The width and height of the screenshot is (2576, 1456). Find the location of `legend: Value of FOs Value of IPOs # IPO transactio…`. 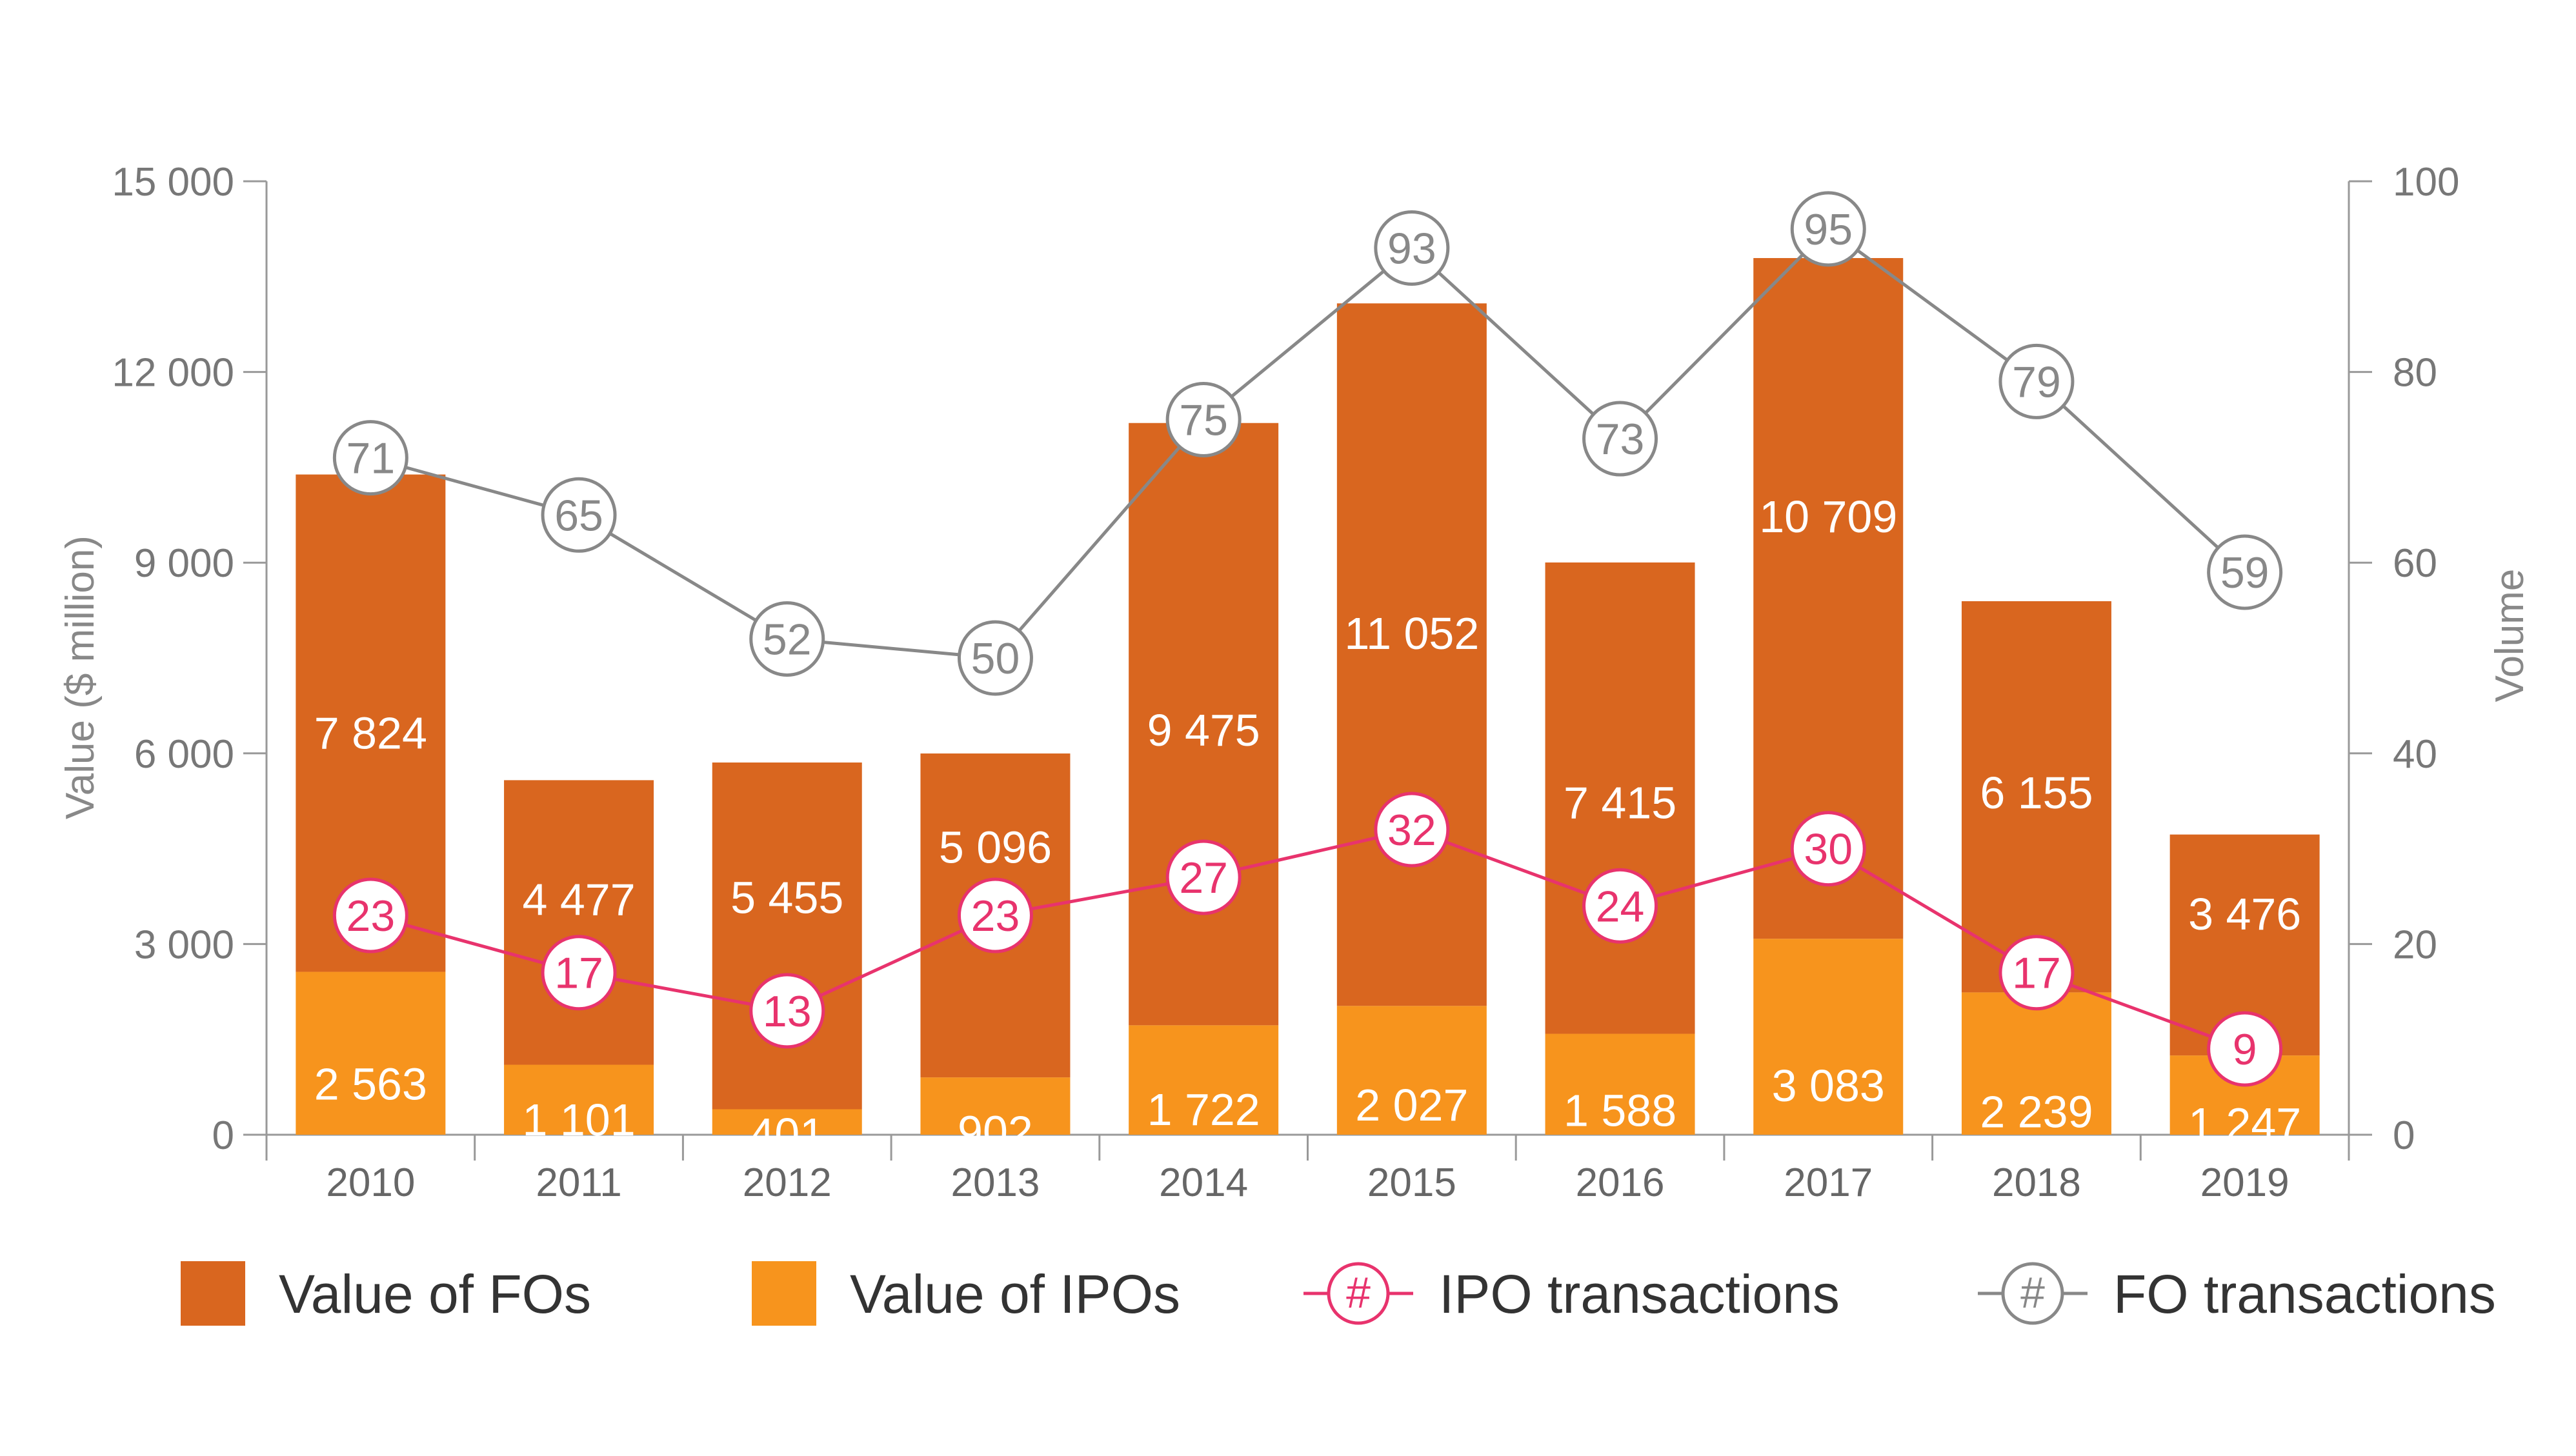

legend: Value of FOs Value of IPOs # IPO transactio… is located at coordinates (1339, 1293).